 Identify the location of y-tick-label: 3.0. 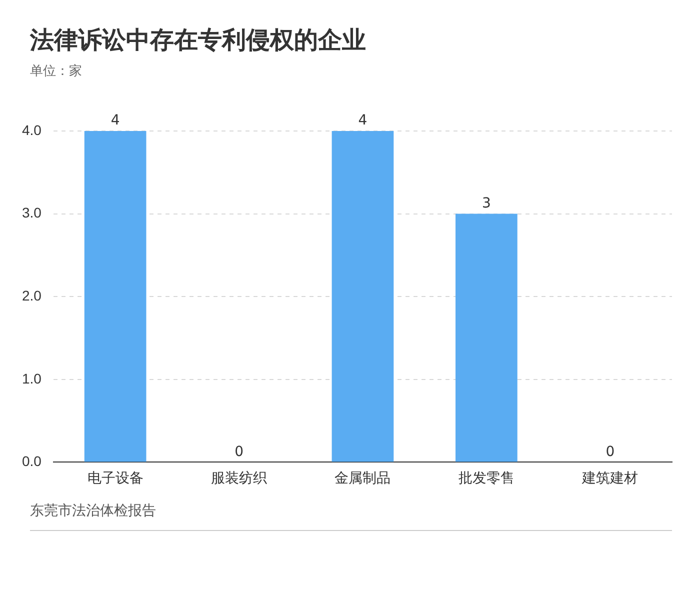
(32, 212).